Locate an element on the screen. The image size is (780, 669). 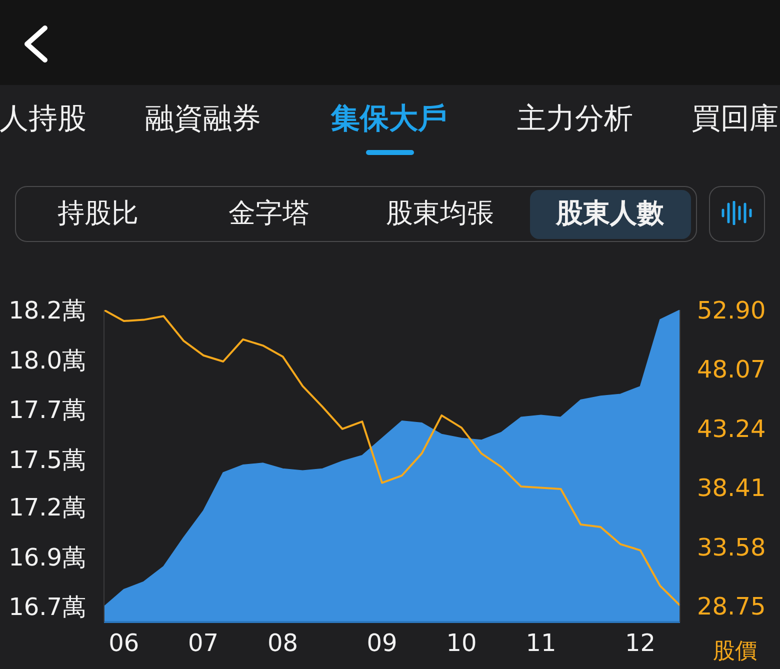
y-tick-label: 17.2萬 is located at coordinates (47, 508).